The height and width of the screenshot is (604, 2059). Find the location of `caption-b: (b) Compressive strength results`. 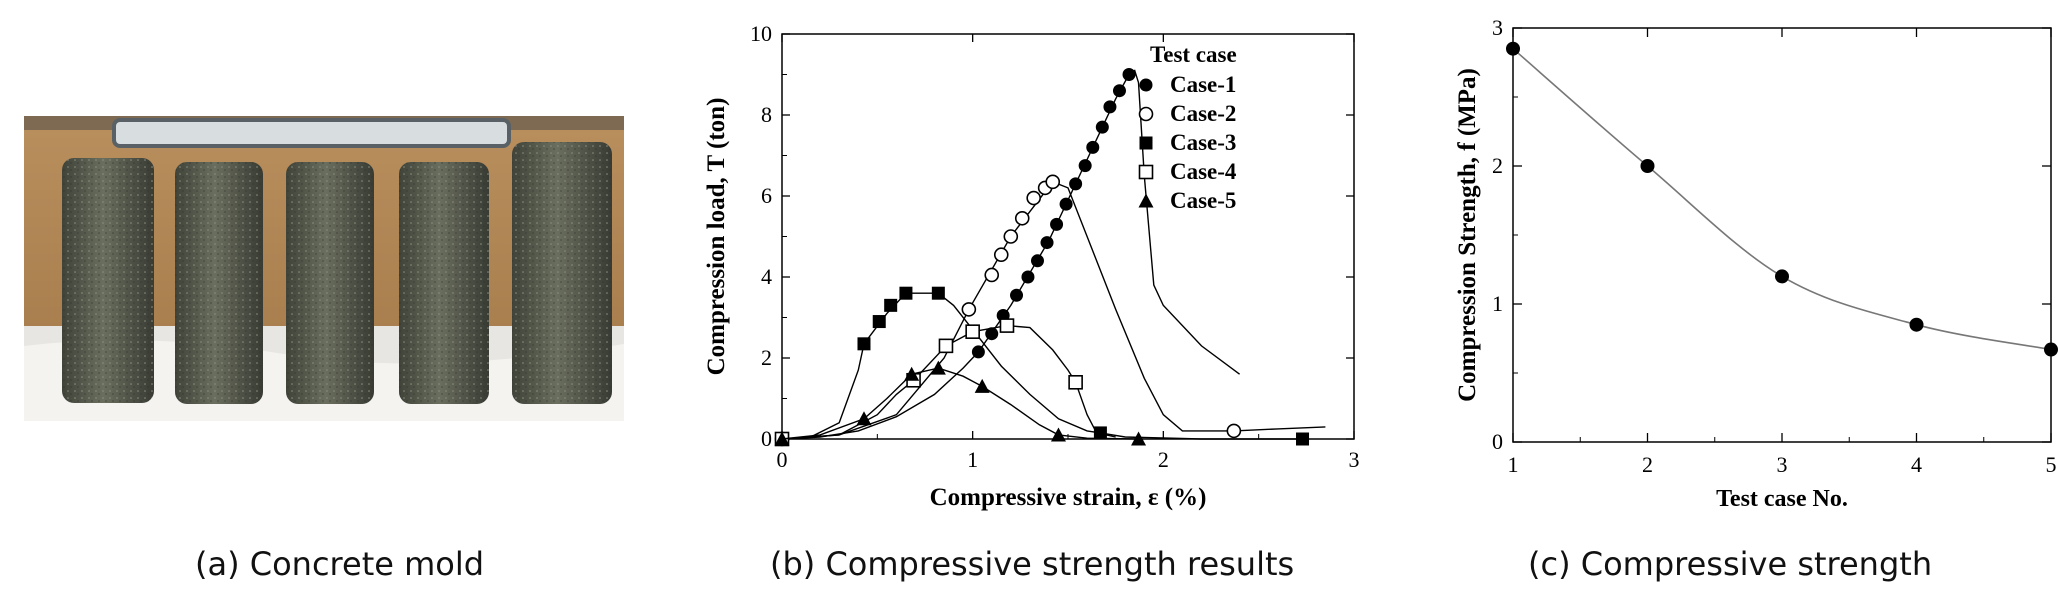

caption-b: (b) Compressive strength results is located at coordinates (1032, 564).